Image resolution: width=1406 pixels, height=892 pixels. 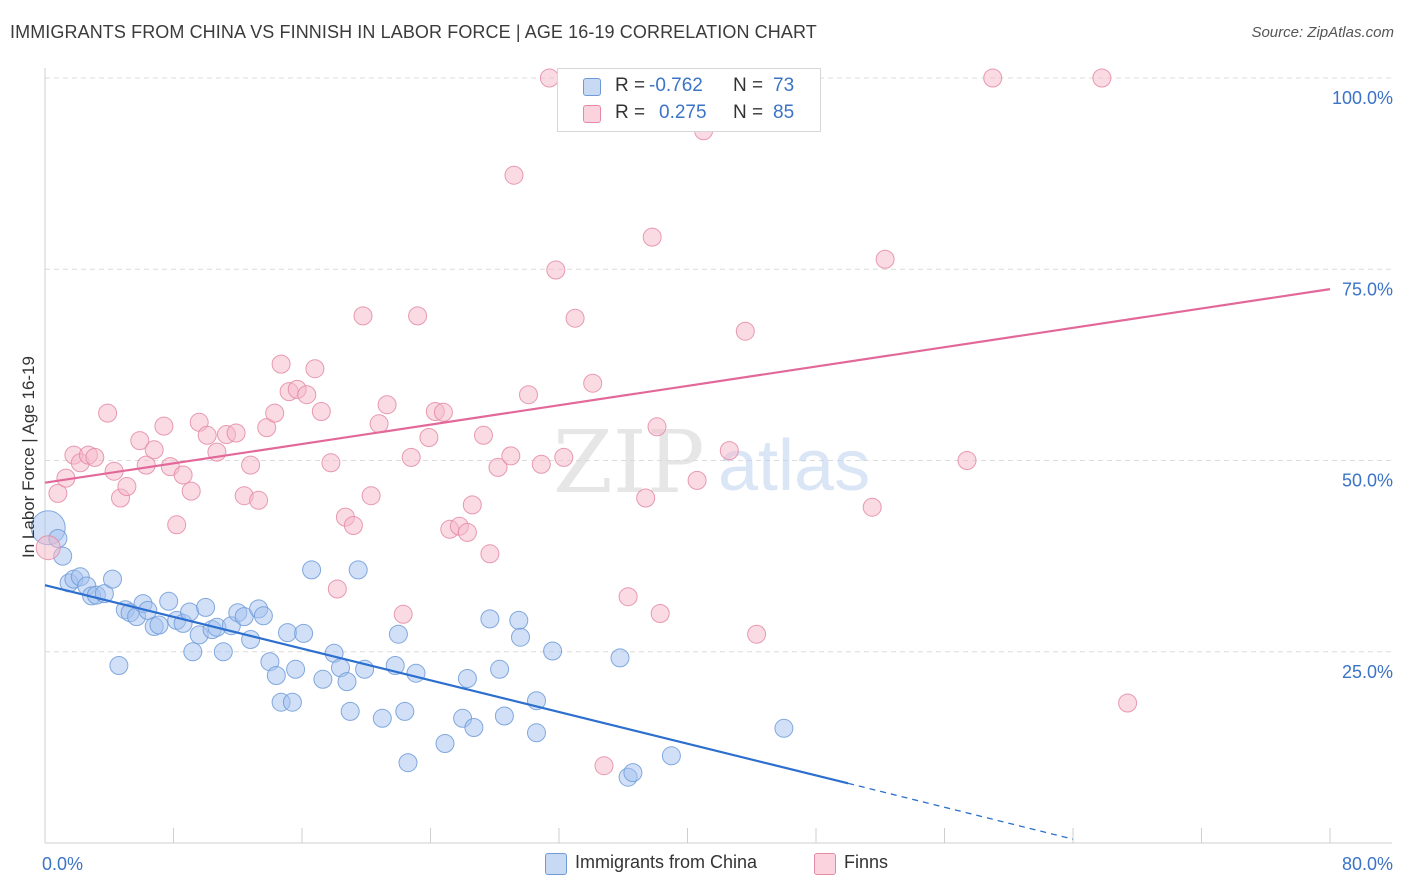 What do you see at coordinates (556, 864) in the screenshot?
I see `bottom-legend-swatch-china` at bounding box center [556, 864].